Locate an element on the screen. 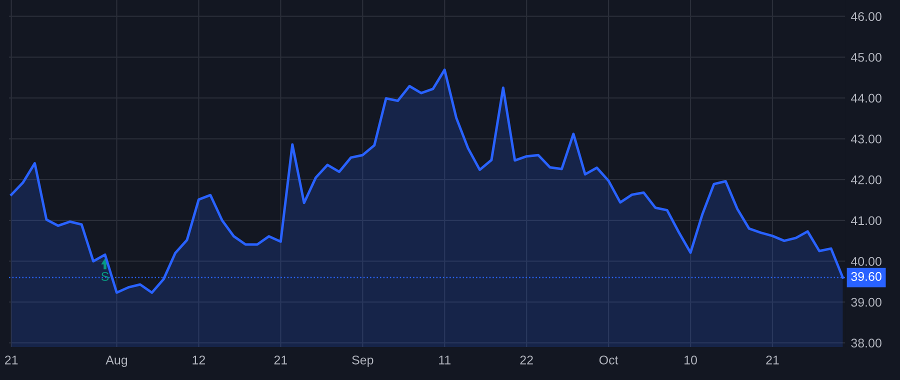 This screenshot has width=900, height=380. ref-line-label: 39.60 is located at coordinates (866, 276).